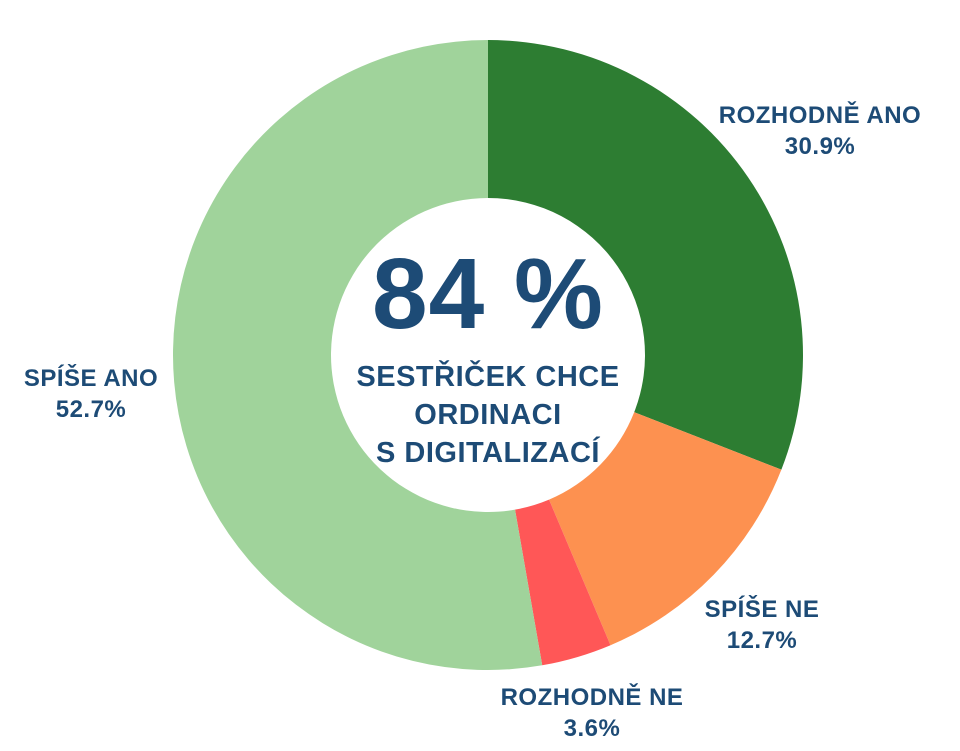 The width and height of the screenshot is (960, 751). What do you see at coordinates (762, 609) in the screenshot?
I see `label-spise-ne-text: SPÍŠE NE` at bounding box center [762, 609].